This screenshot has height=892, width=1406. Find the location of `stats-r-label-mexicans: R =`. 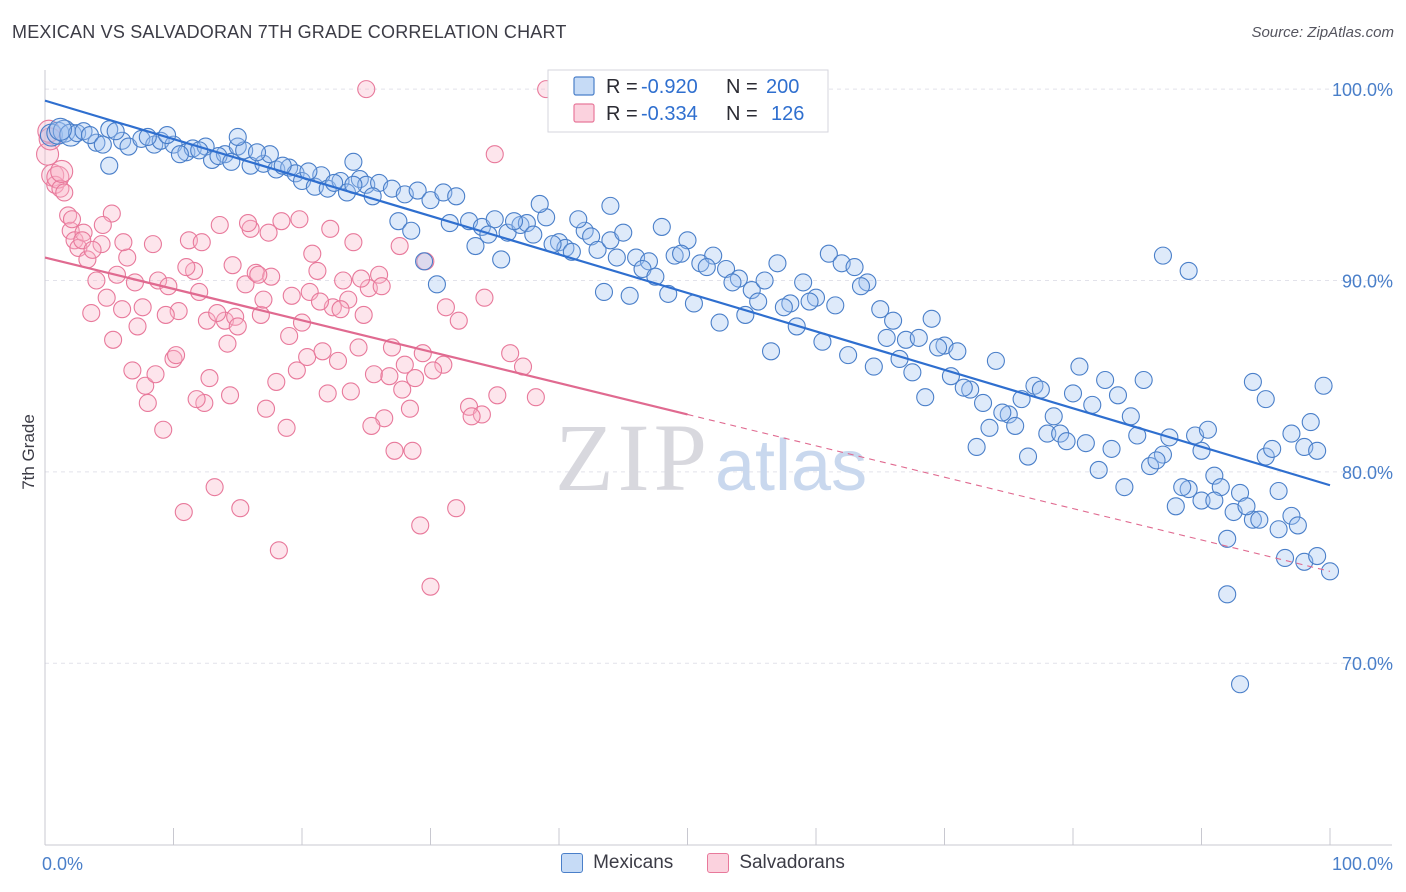

stats-r-label-mexicans: R = is located at coordinates (622, 87).